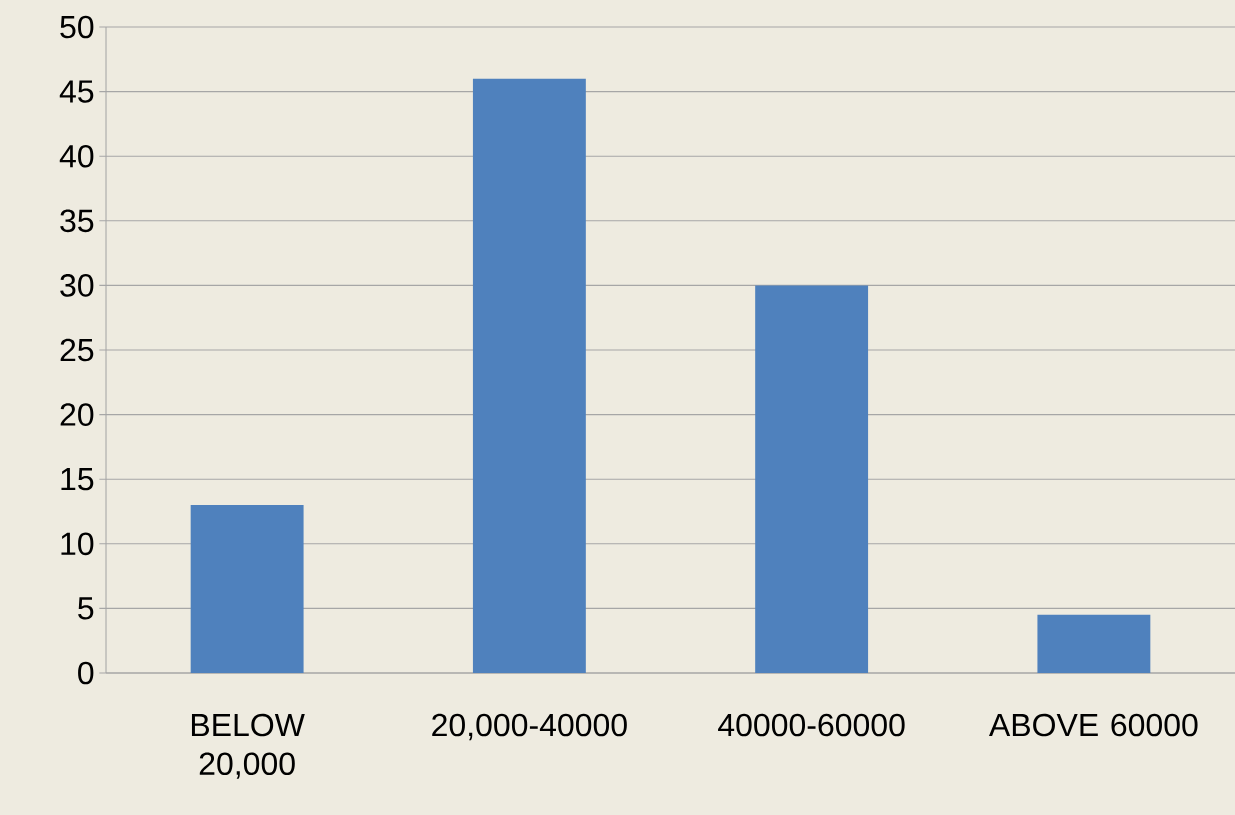  I want to click on x-tick-label: BELOW 20,000, so click(248, 746).